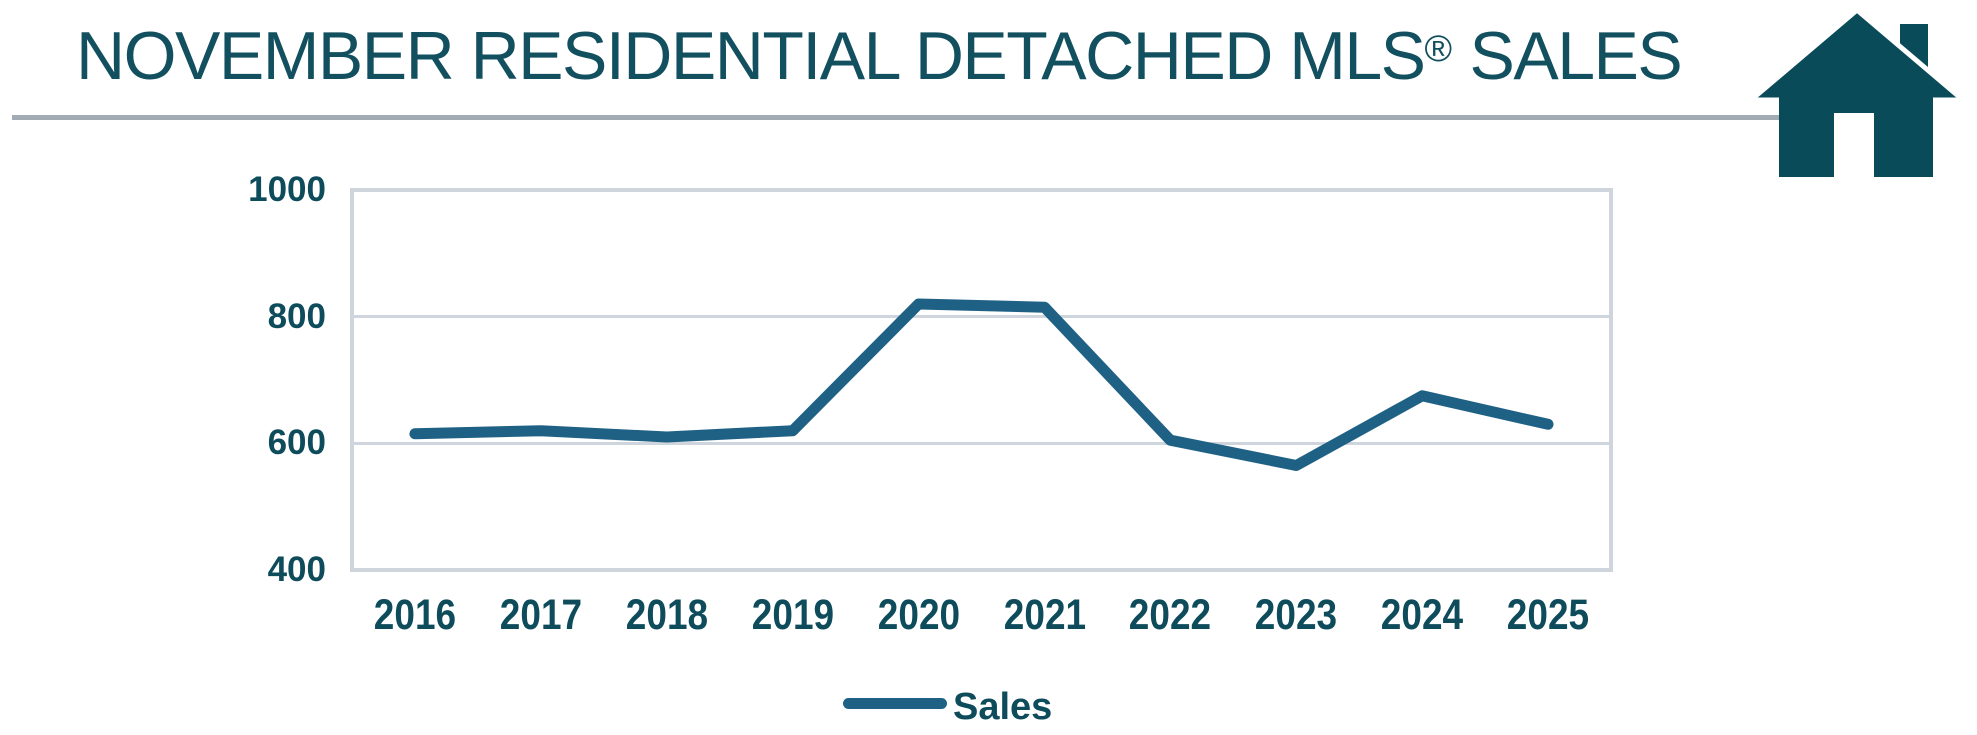  I want to click on house-door, so click(1854, 145).